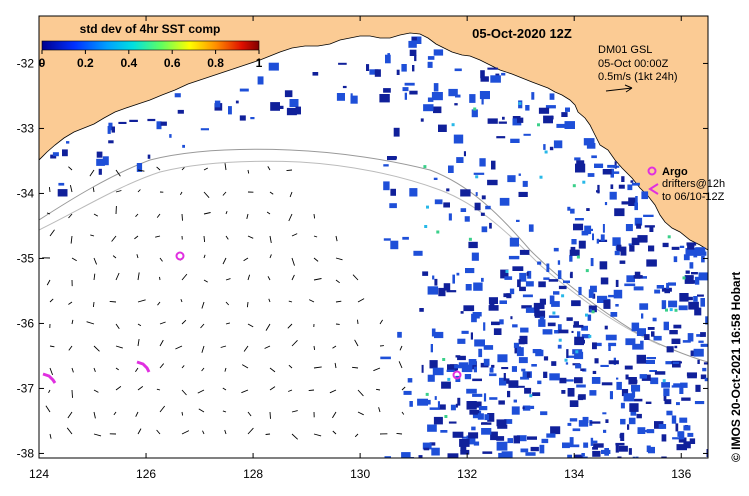  What do you see at coordinates (628, 88) in the screenshot?
I see `scale-arrow-head` at bounding box center [628, 88].